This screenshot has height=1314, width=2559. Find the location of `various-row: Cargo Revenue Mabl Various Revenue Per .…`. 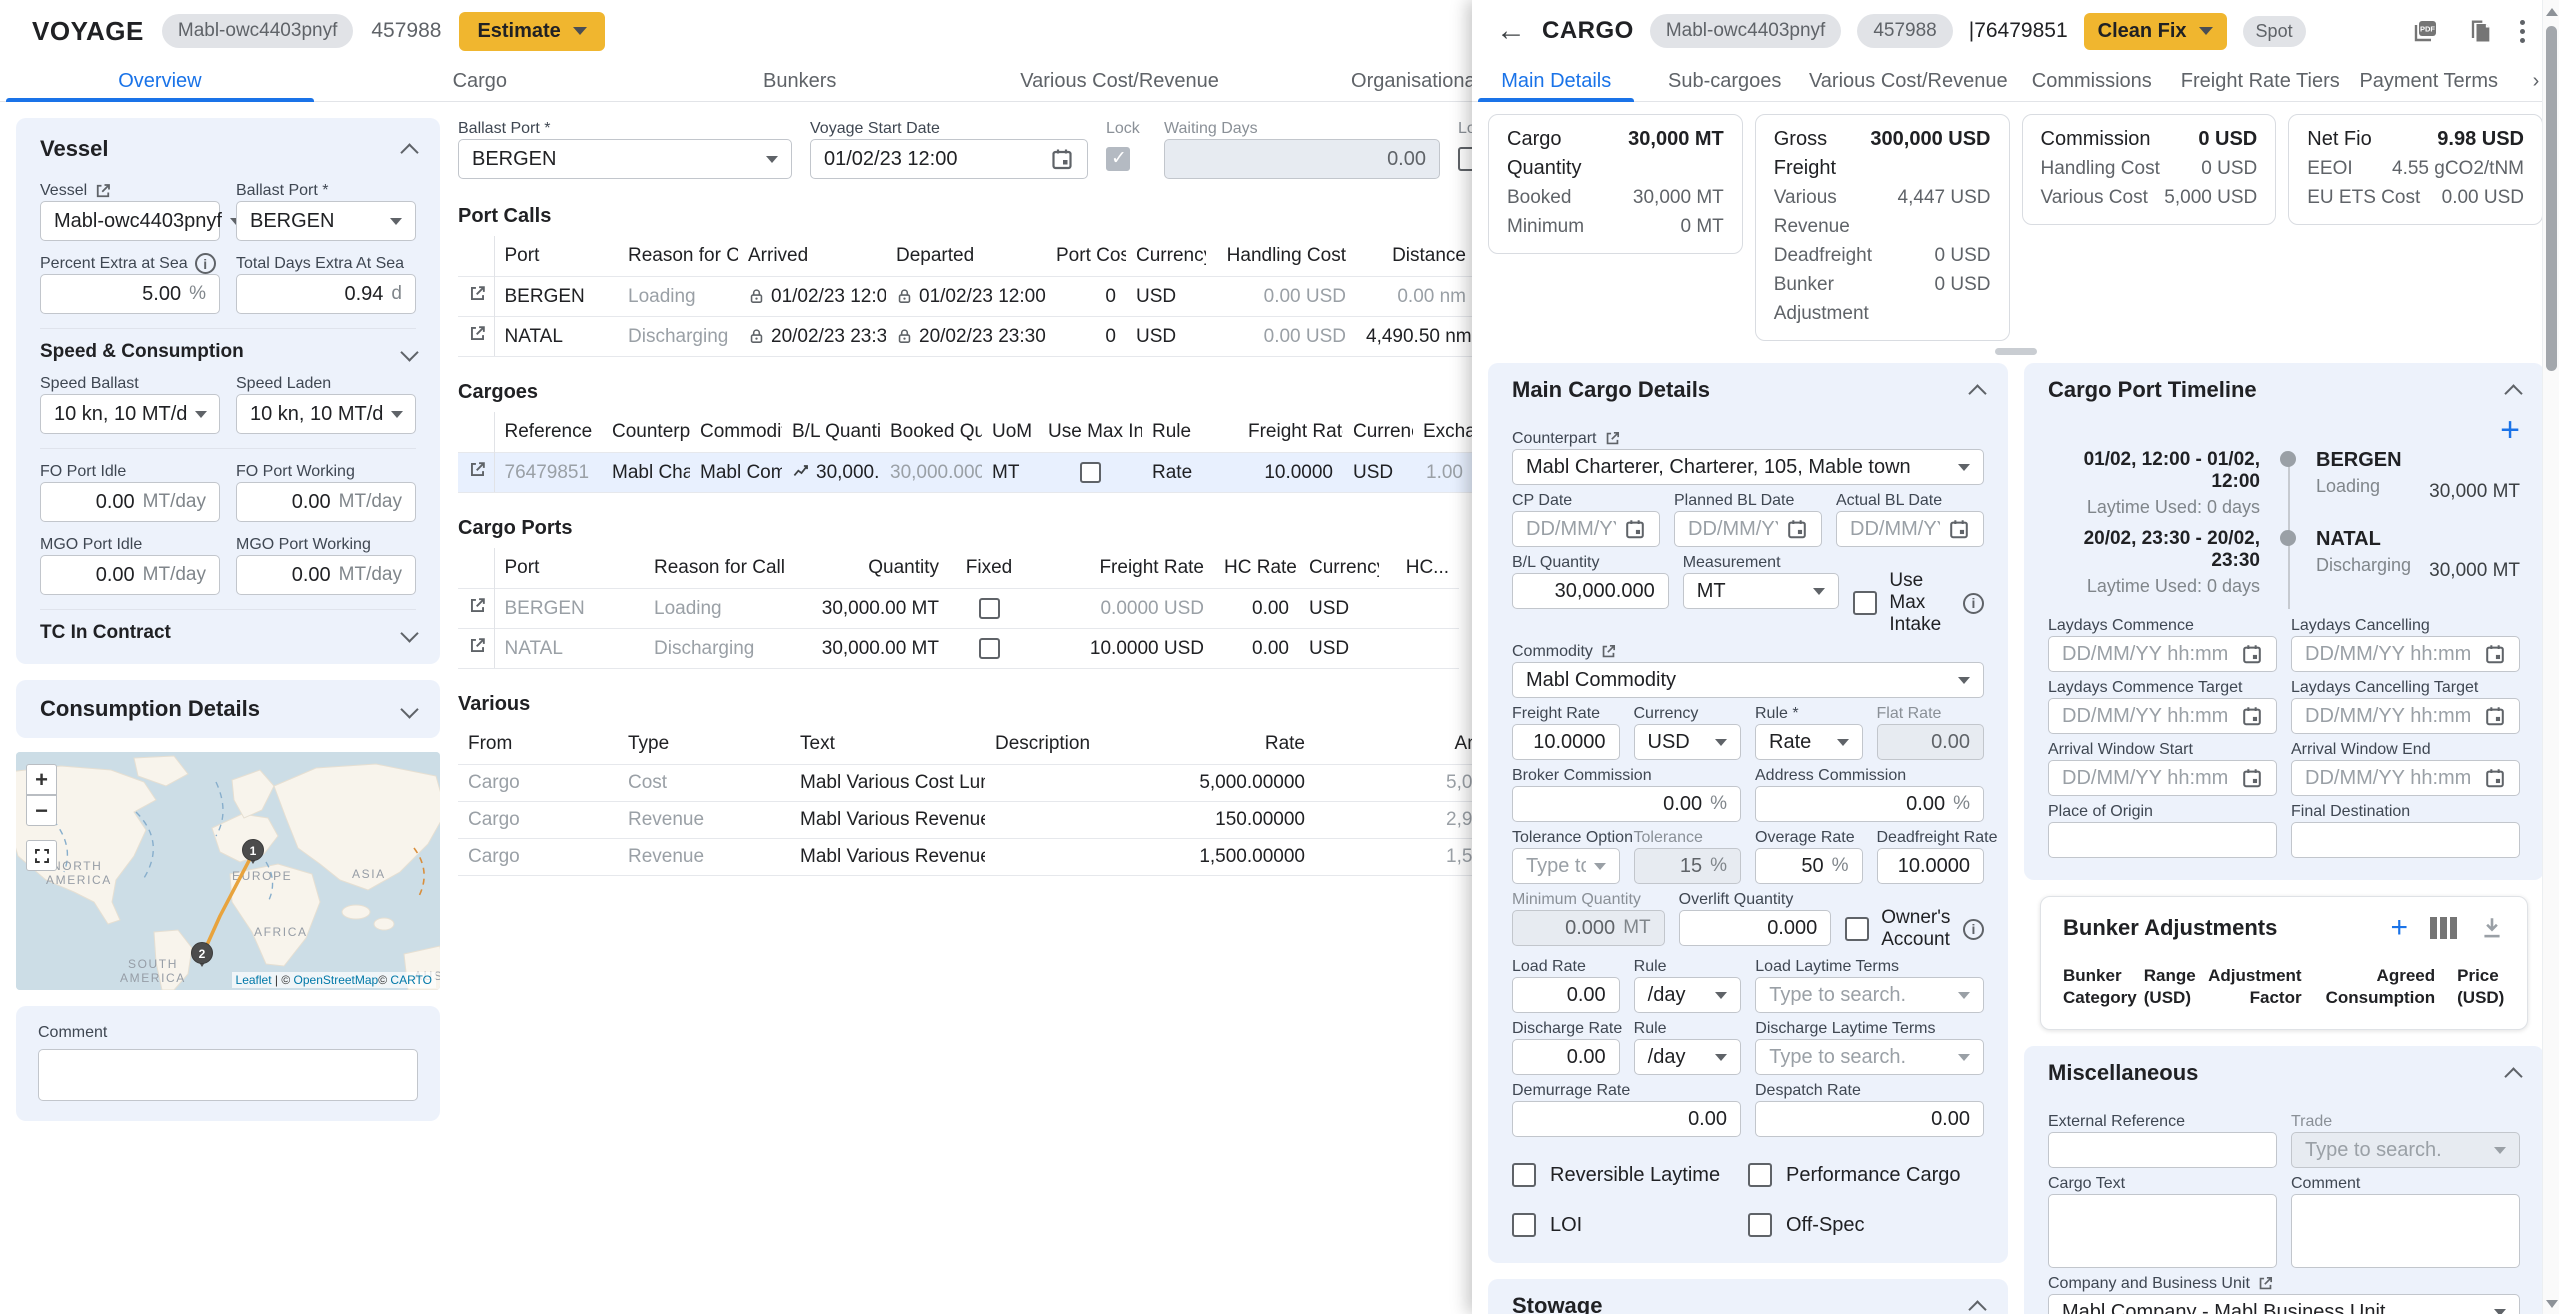

various-row: Cargo Revenue Mabl Various Revenue Per .… is located at coordinates (994, 820).